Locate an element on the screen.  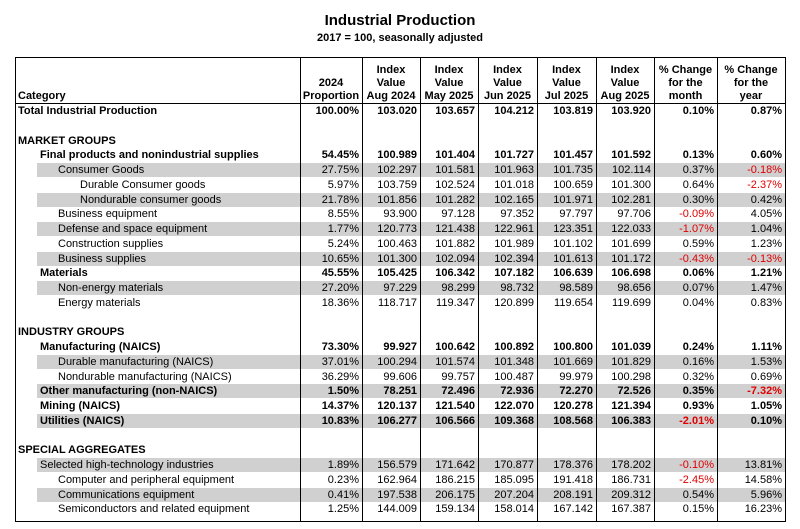
row-label: Semiconductors and related equipment is located at coordinates (154, 509).